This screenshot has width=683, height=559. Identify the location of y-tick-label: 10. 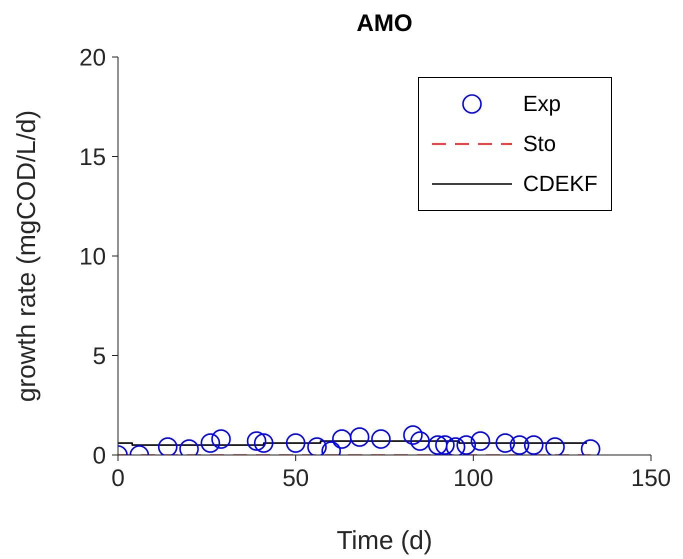
(92, 257).